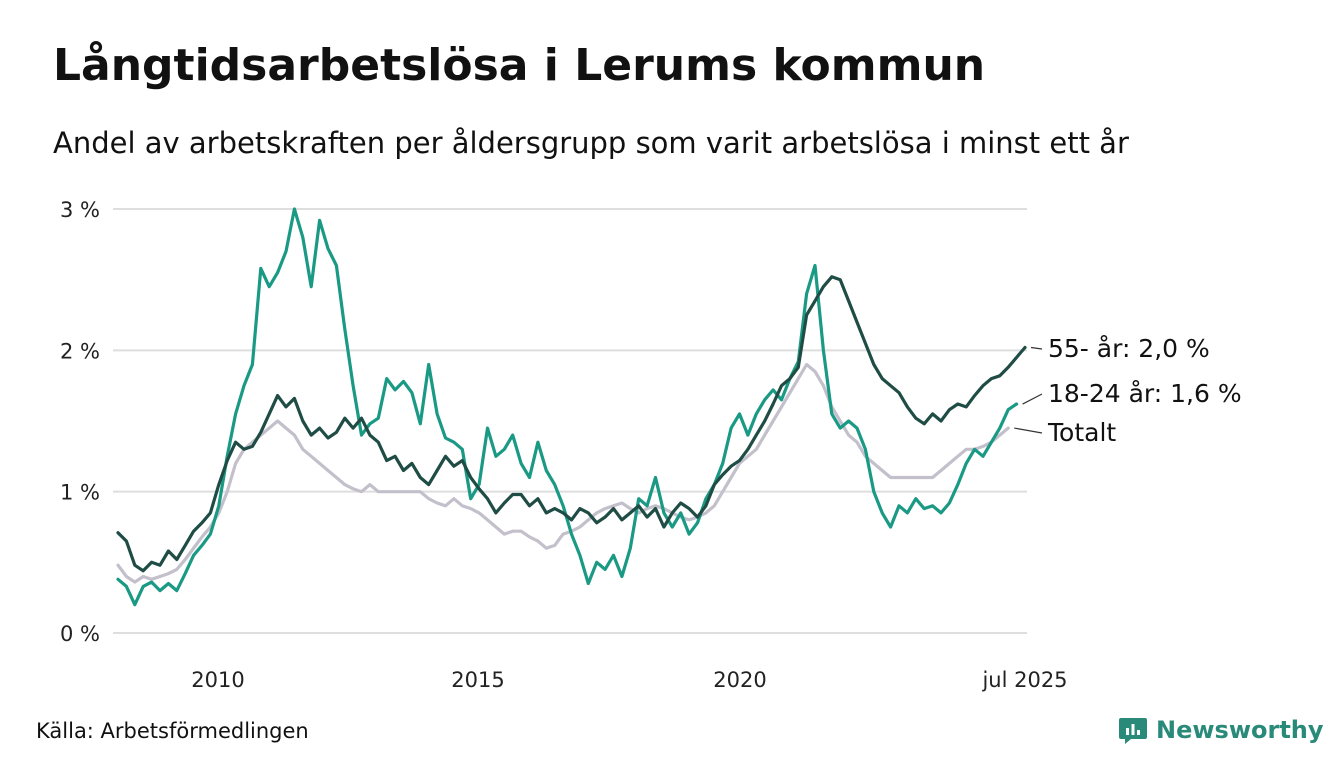  Describe the element at coordinates (477, 680) in the screenshot. I see `x-tick-label: 2015` at that location.